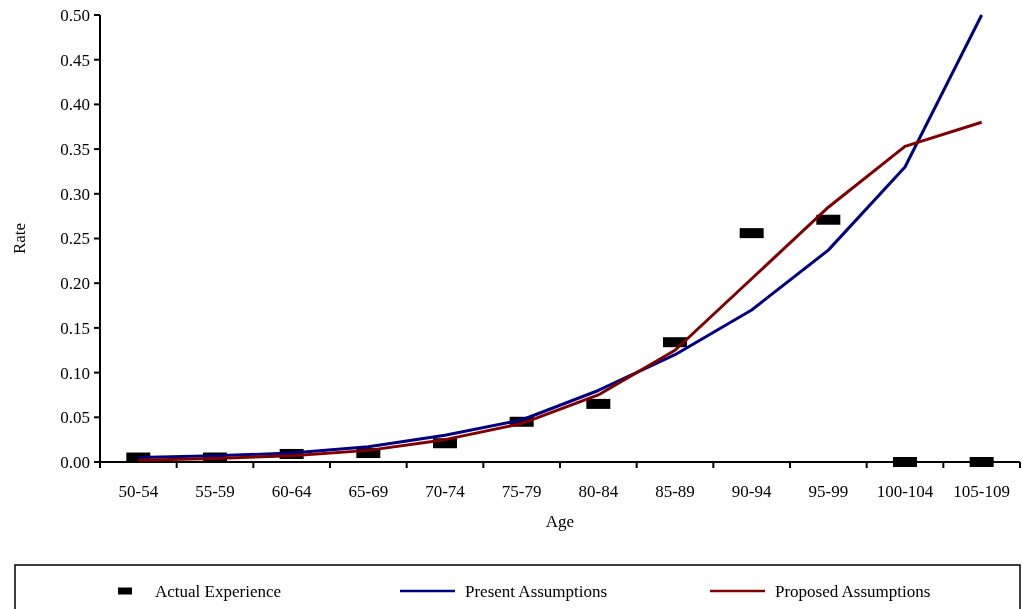 The height and width of the screenshot is (609, 1023). I want to click on x-tick-label: 105-109, so click(981, 491).